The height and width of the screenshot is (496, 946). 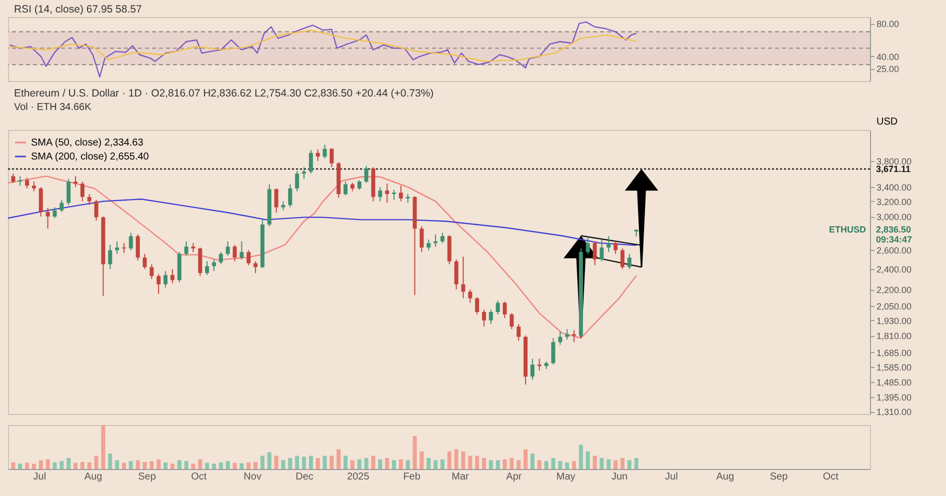 What do you see at coordinates (894, 187) in the screenshot?
I see `y-tick-label: 3,400.00` at bounding box center [894, 187].